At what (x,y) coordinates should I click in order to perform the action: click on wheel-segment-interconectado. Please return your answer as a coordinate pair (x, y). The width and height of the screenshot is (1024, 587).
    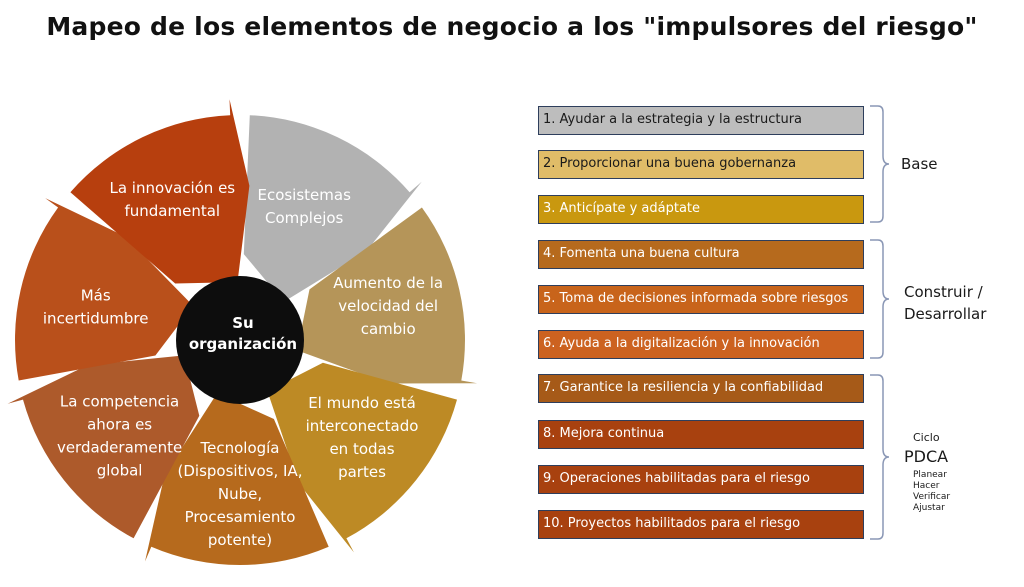
    Looking at the image, I should click on (362, 457).